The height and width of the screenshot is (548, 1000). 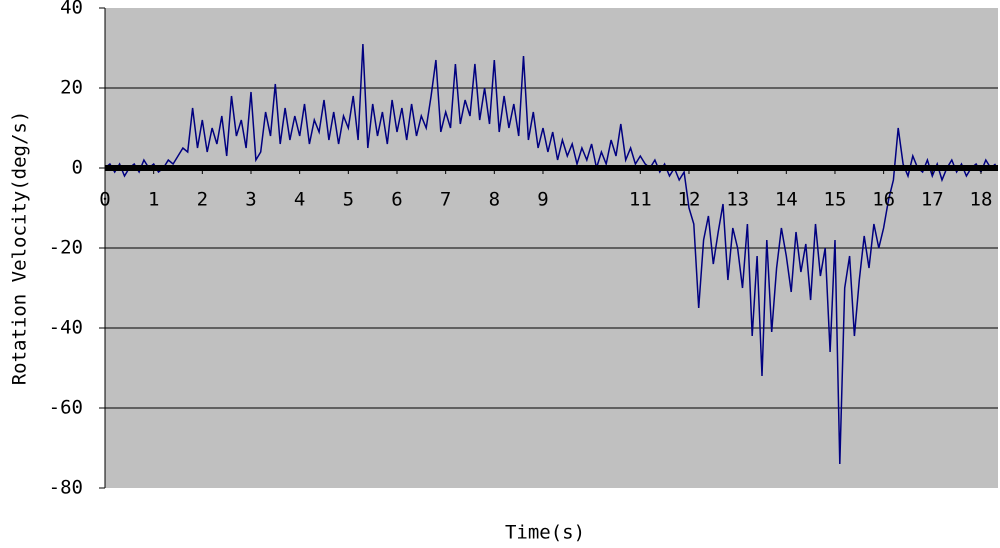 What do you see at coordinates (786, 200) in the screenshot?
I see `x-tick-label: 14` at bounding box center [786, 200].